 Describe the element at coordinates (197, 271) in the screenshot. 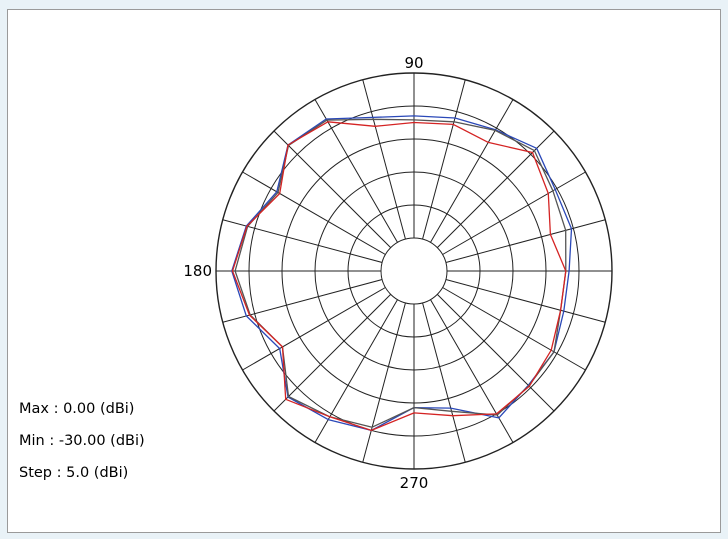

I see `angle-label-180: 180` at that location.